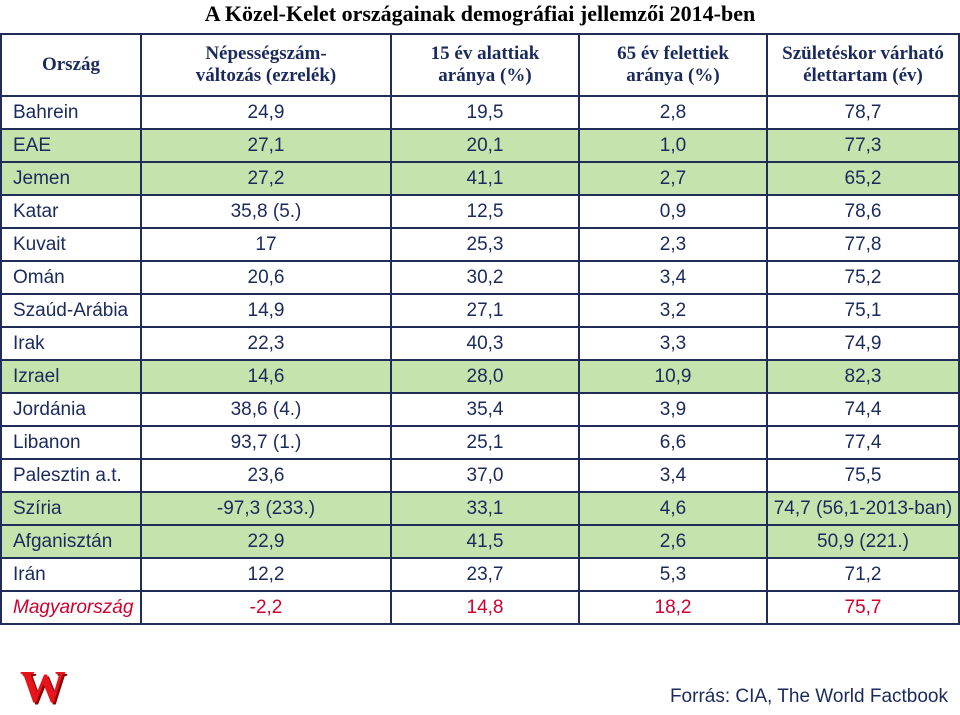  Describe the element at coordinates (863, 376) in the screenshot. I see `cell-life: 82,3` at that location.